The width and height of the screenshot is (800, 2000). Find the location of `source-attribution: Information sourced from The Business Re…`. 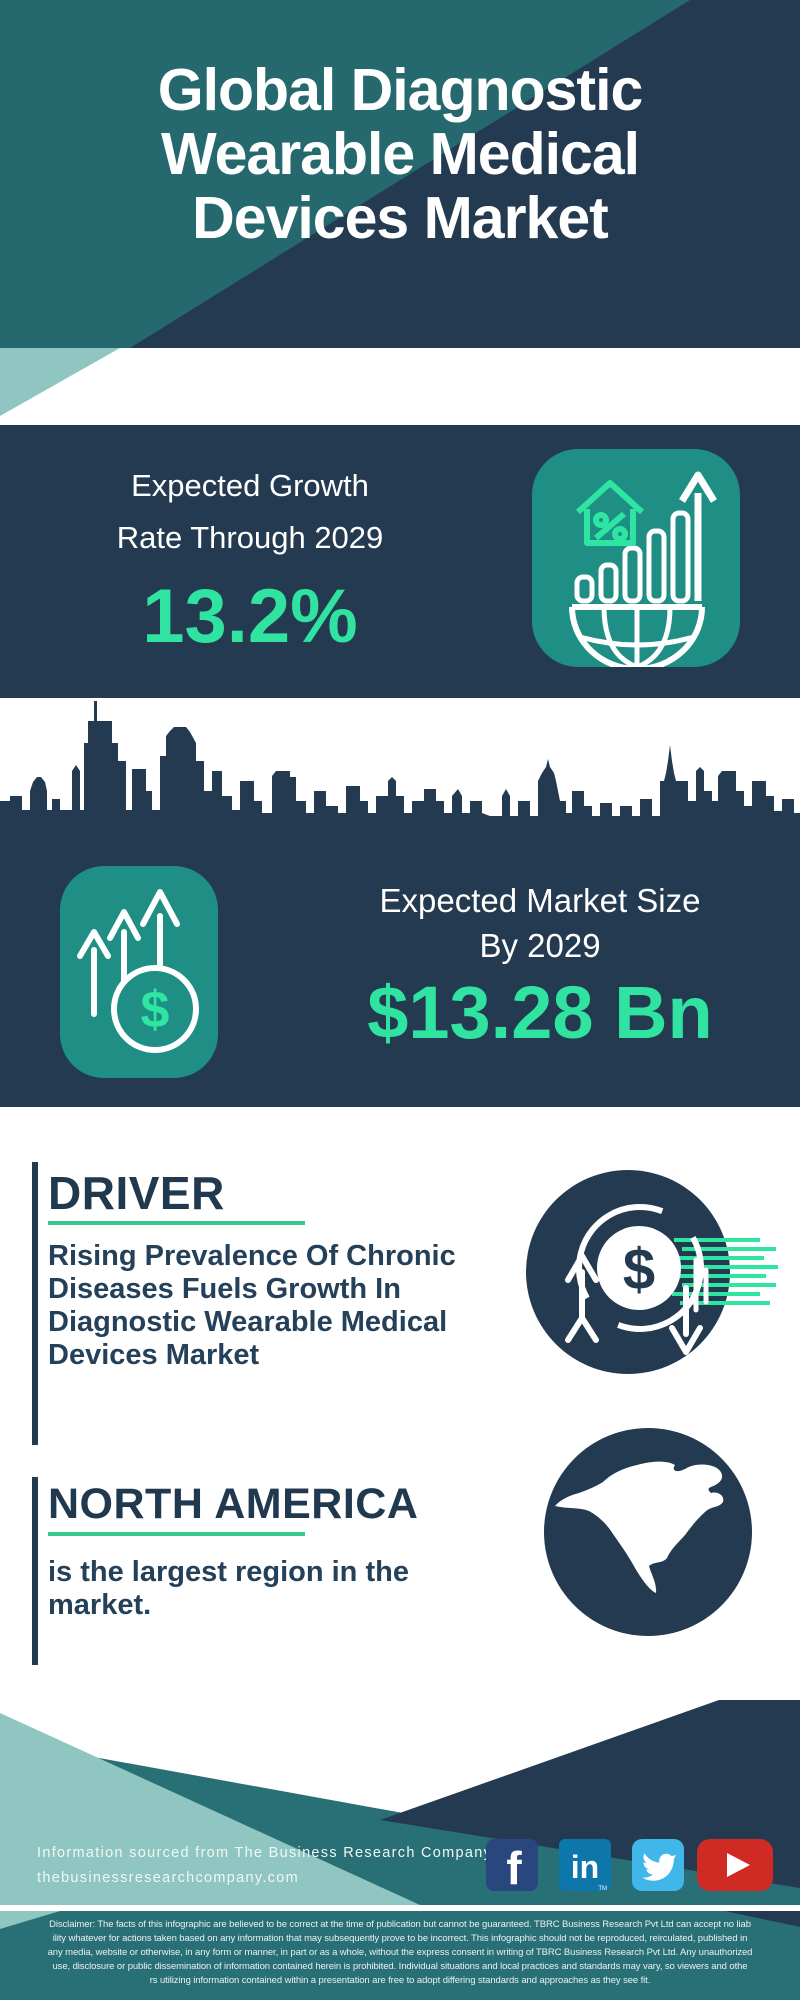

source-attribution: Information sourced from The Business Re… is located at coordinates (272, 1865).